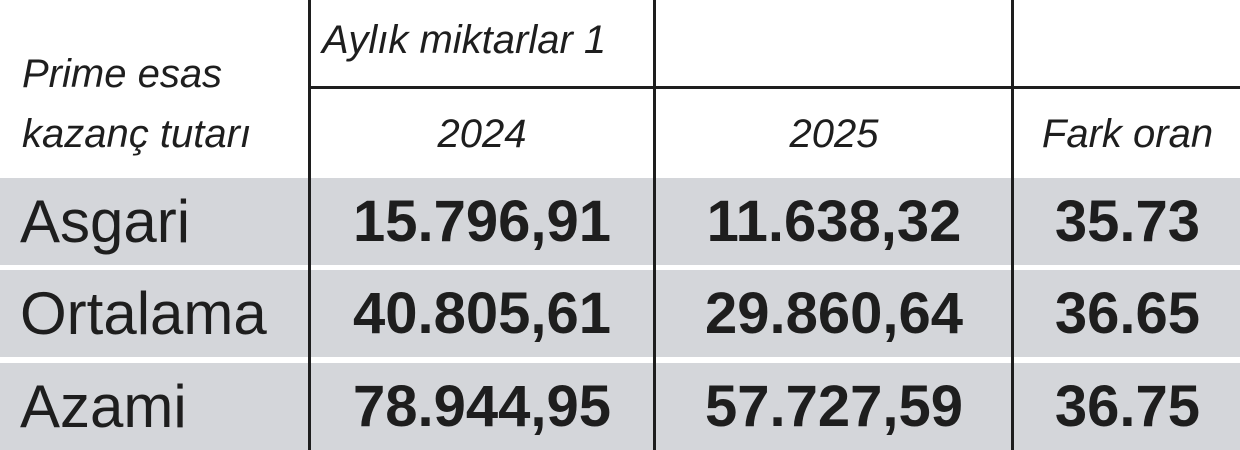 This screenshot has height=450, width=1240. What do you see at coordinates (774, 87) in the screenshot?
I see `header-divider` at bounding box center [774, 87].